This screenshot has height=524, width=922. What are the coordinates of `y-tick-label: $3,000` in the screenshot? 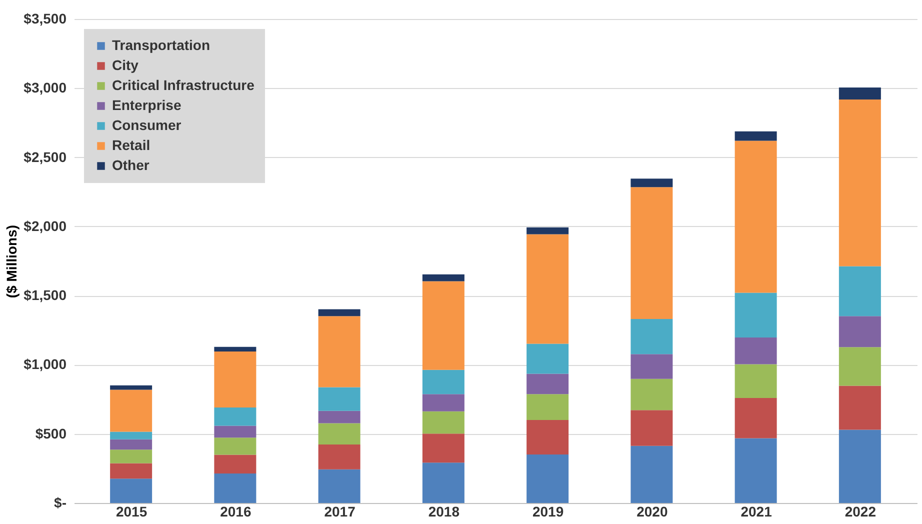 It's located at (45, 88).